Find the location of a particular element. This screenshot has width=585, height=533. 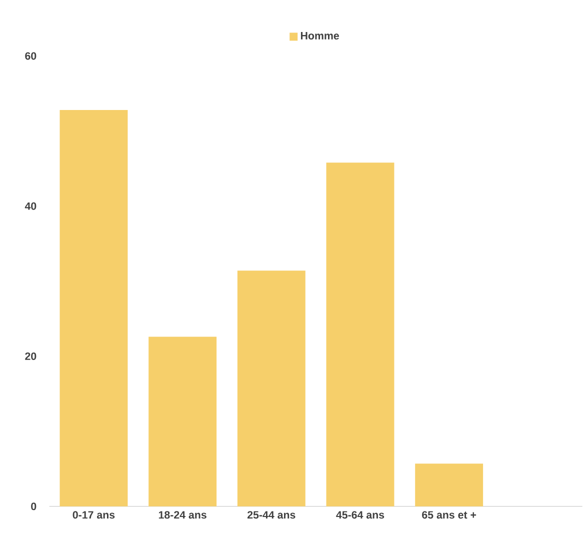

x-tick-label: 25-44 ans is located at coordinates (271, 515).